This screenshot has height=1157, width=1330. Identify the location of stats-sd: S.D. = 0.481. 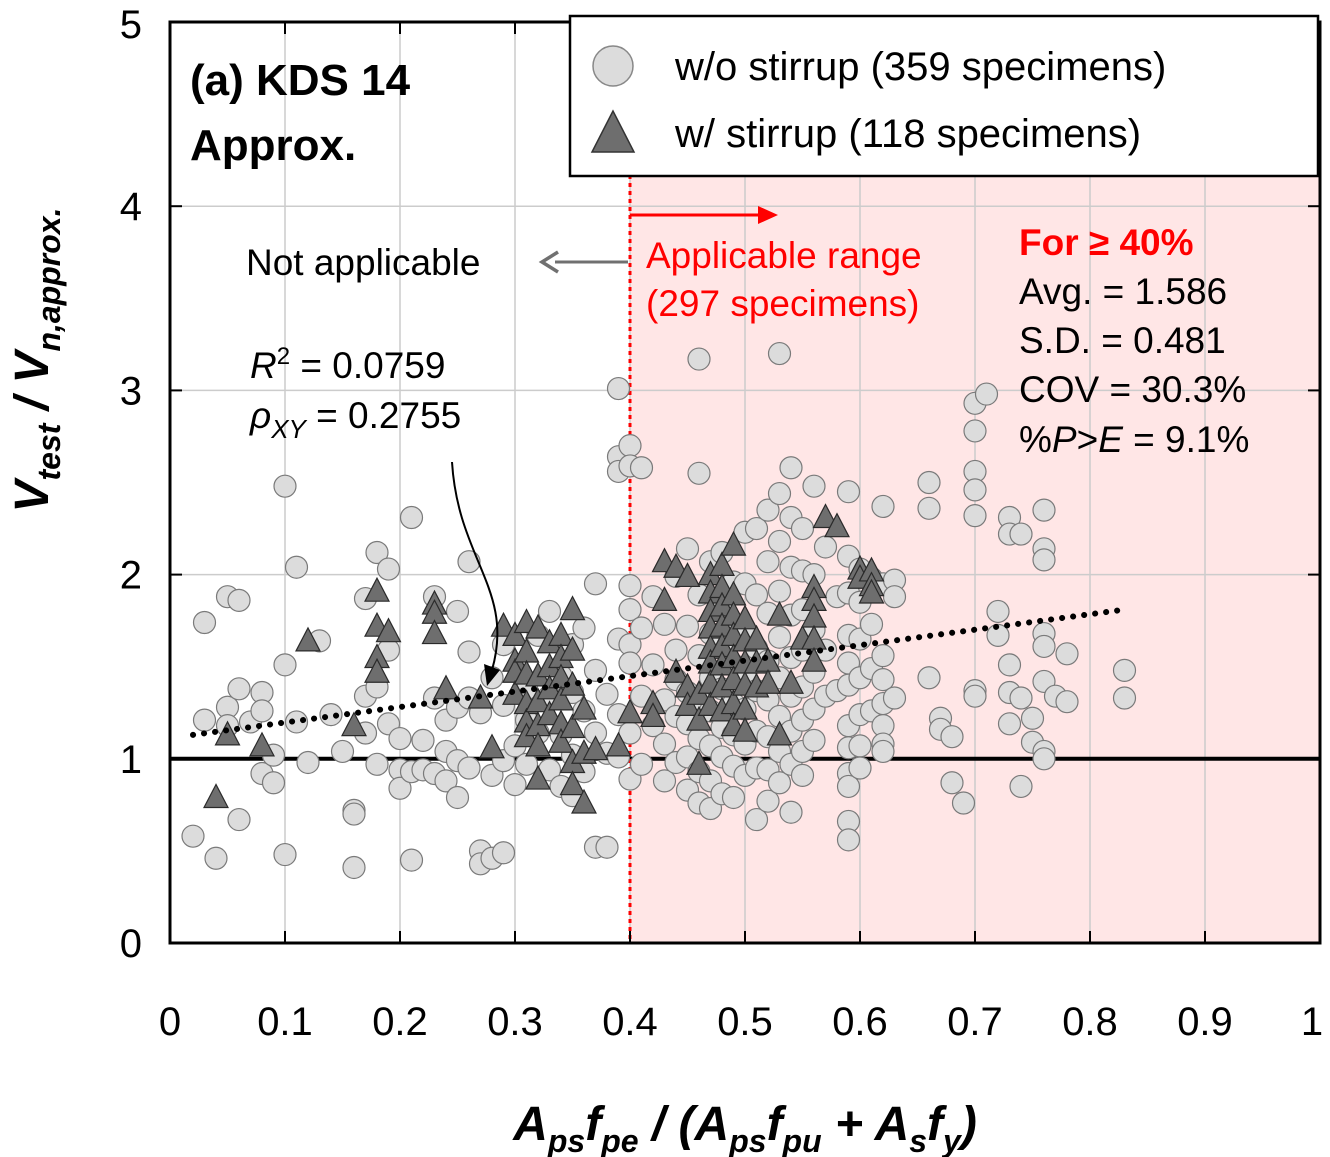
(1122, 340).